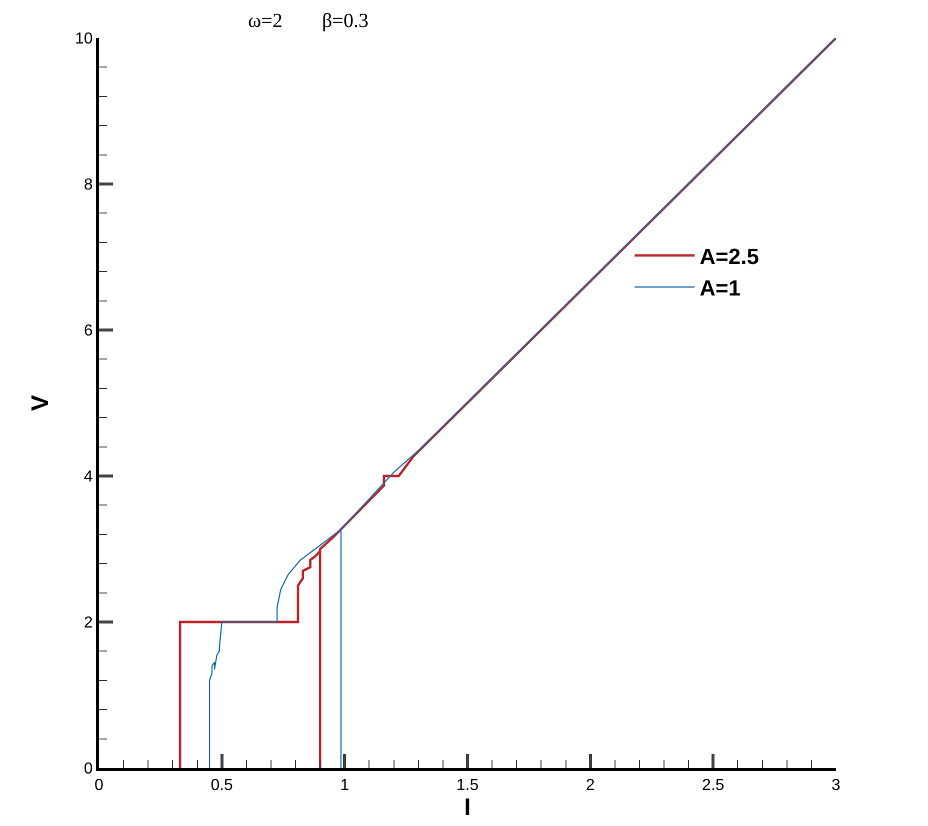  What do you see at coordinates (590, 785) in the screenshot?
I see `x-tick-label: 2` at bounding box center [590, 785].